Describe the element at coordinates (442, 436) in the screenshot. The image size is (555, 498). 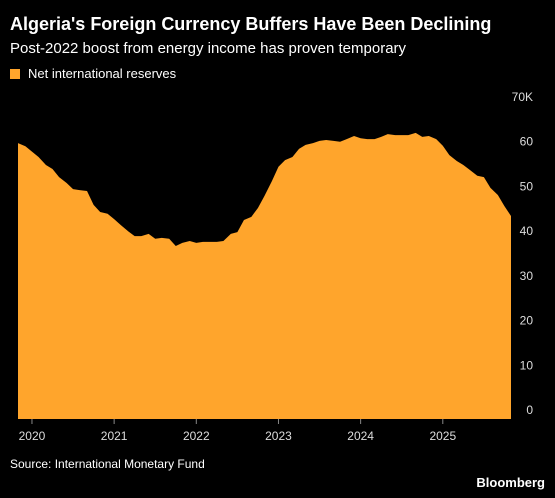
I see `x-tick-label: 2025` at that location.